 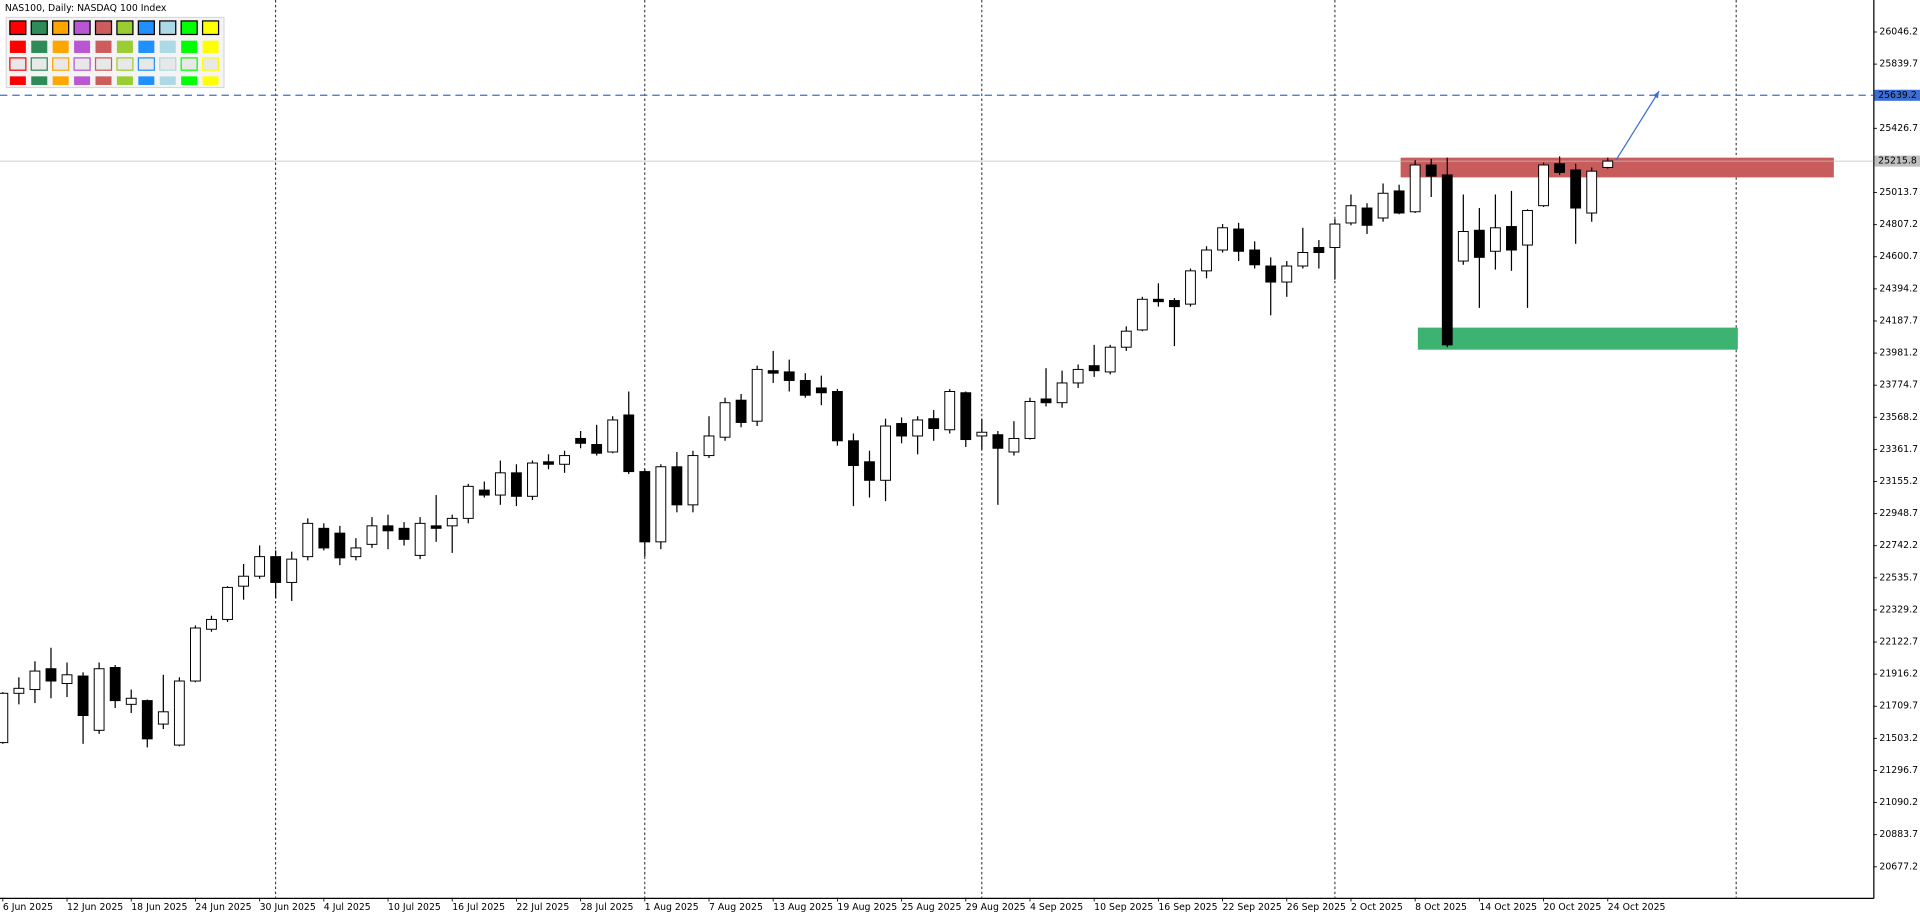 What do you see at coordinates (1252, 907) in the screenshot?
I see `x-tick-label: 22 Sep 2025` at bounding box center [1252, 907].